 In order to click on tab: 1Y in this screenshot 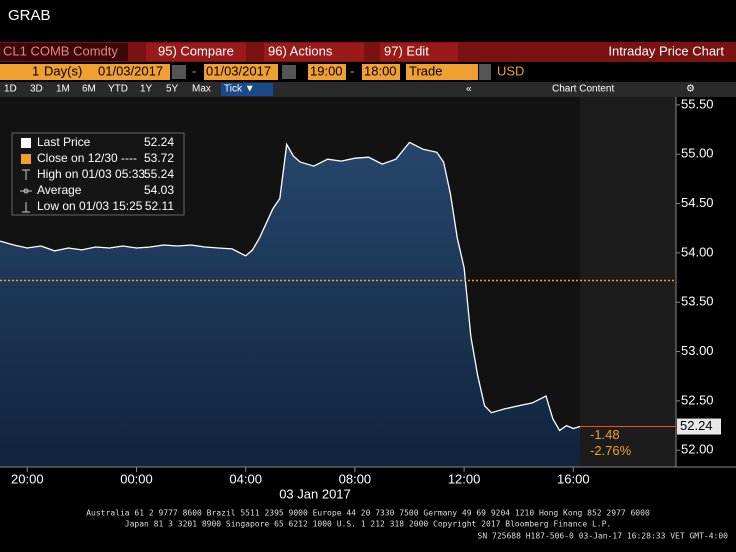, I will do `click(146, 89)`.